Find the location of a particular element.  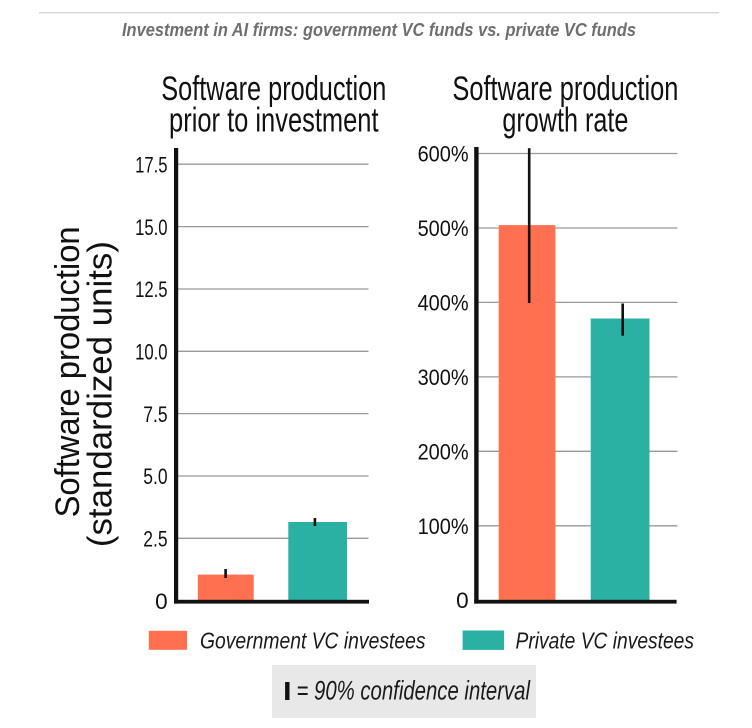

svg-text: 10.0 is located at coordinates (151, 352).